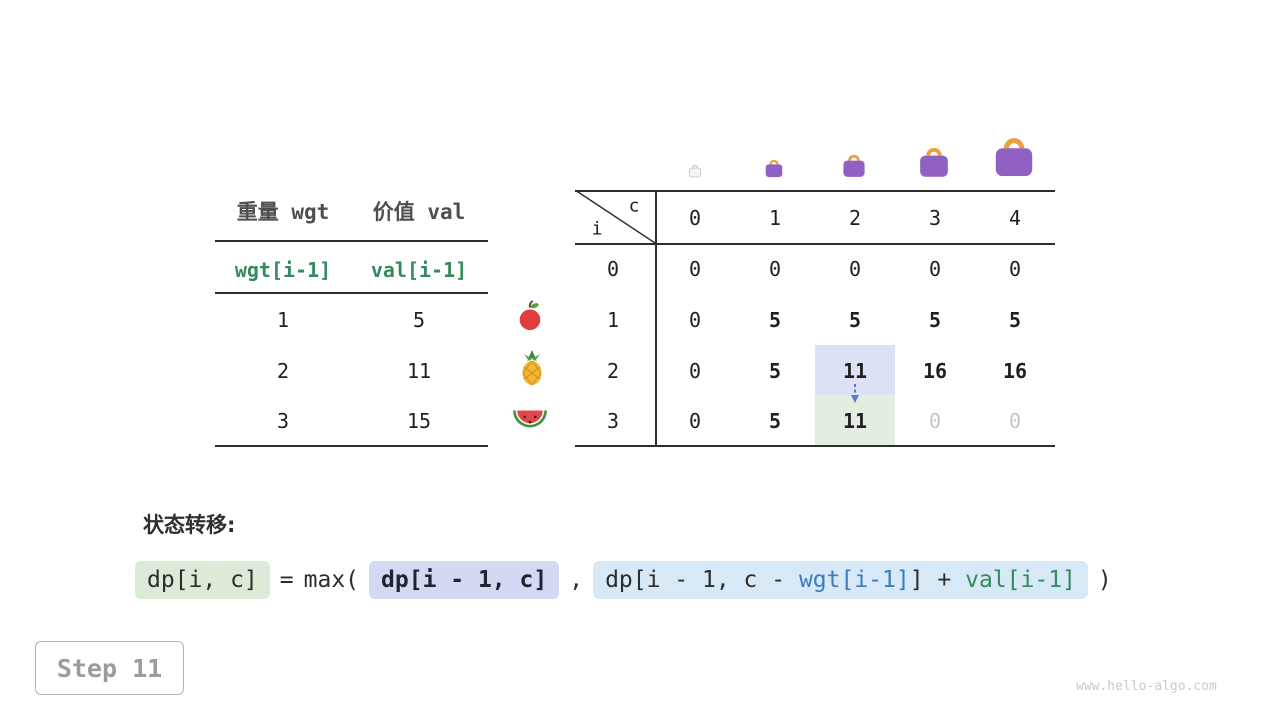 Image resolution: width=1280 pixels, height=720 pixels. What do you see at coordinates (774, 169) in the screenshot?
I see `bag-capacity-1-icon` at bounding box center [774, 169].